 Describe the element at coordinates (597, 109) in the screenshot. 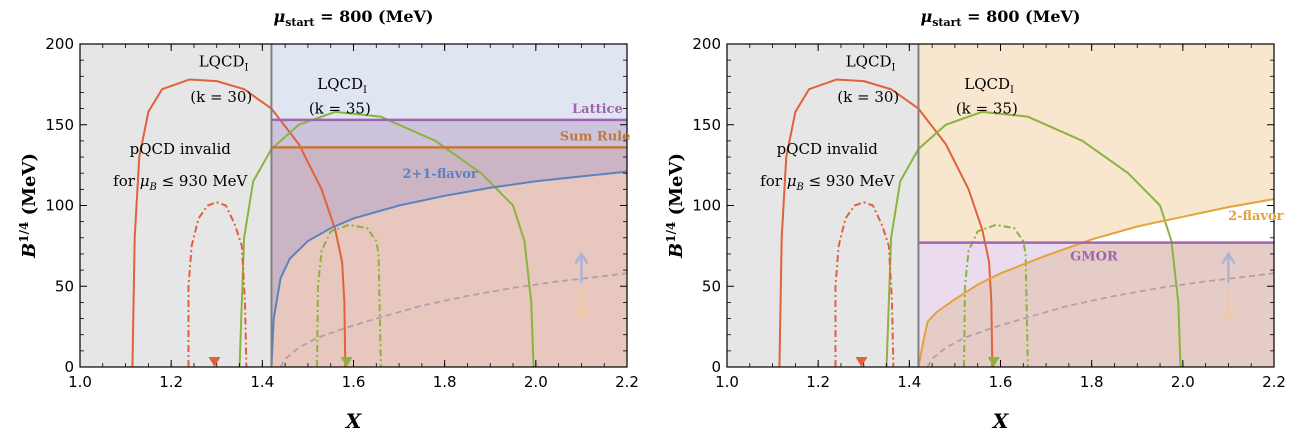

I see `hline-label-1: Lattice` at that location.